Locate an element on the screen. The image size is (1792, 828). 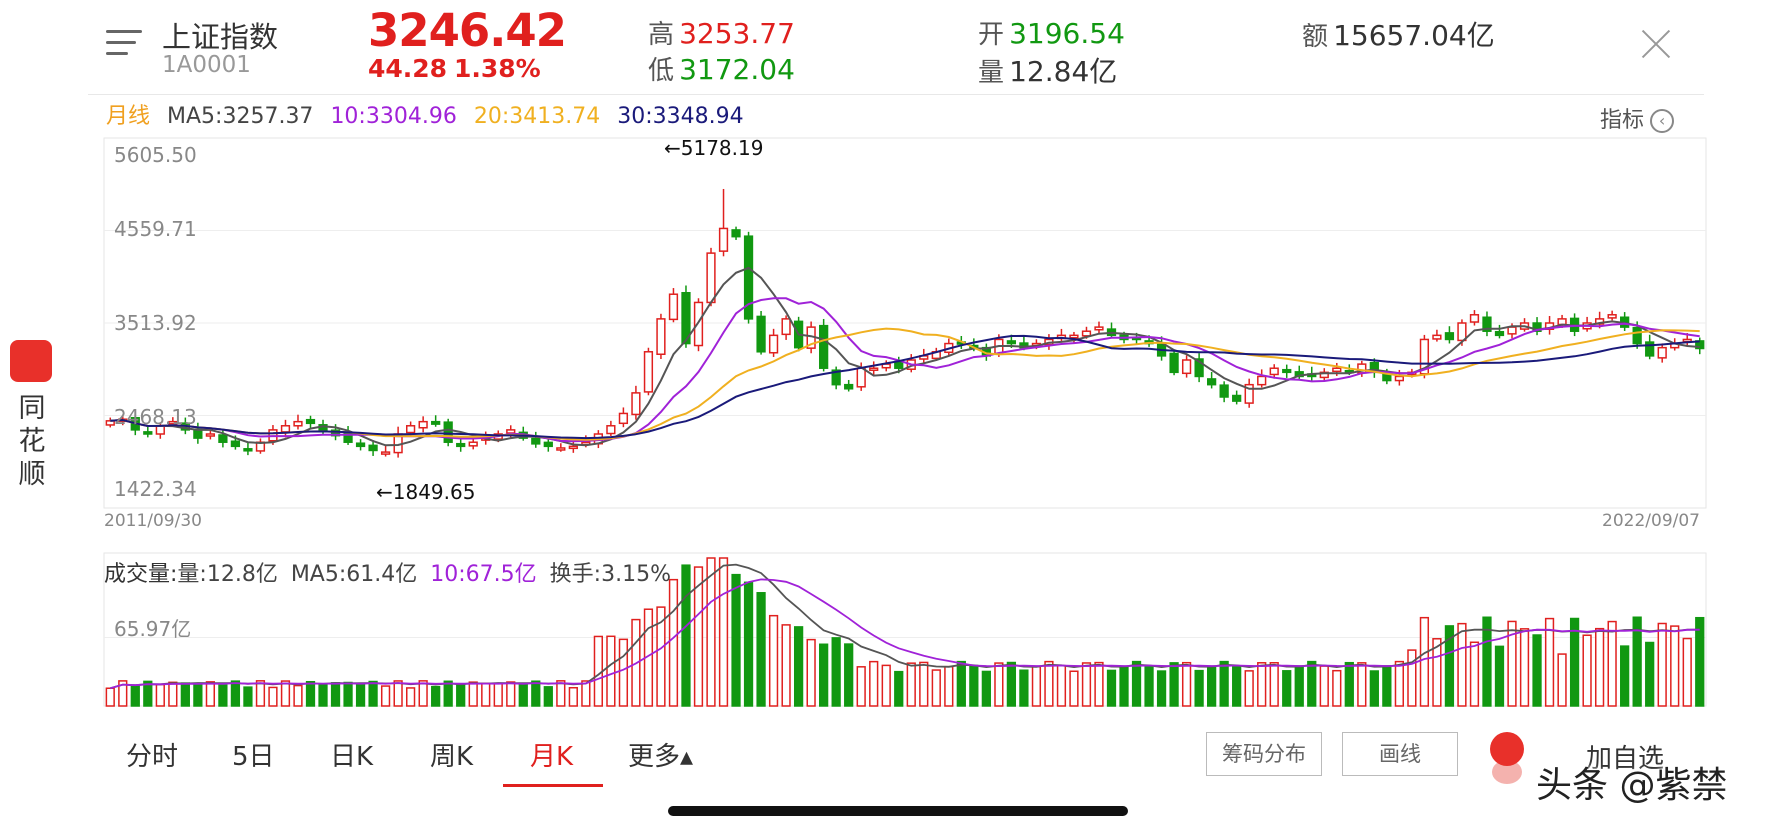
app-logo-icon is located at coordinates (31, 361).